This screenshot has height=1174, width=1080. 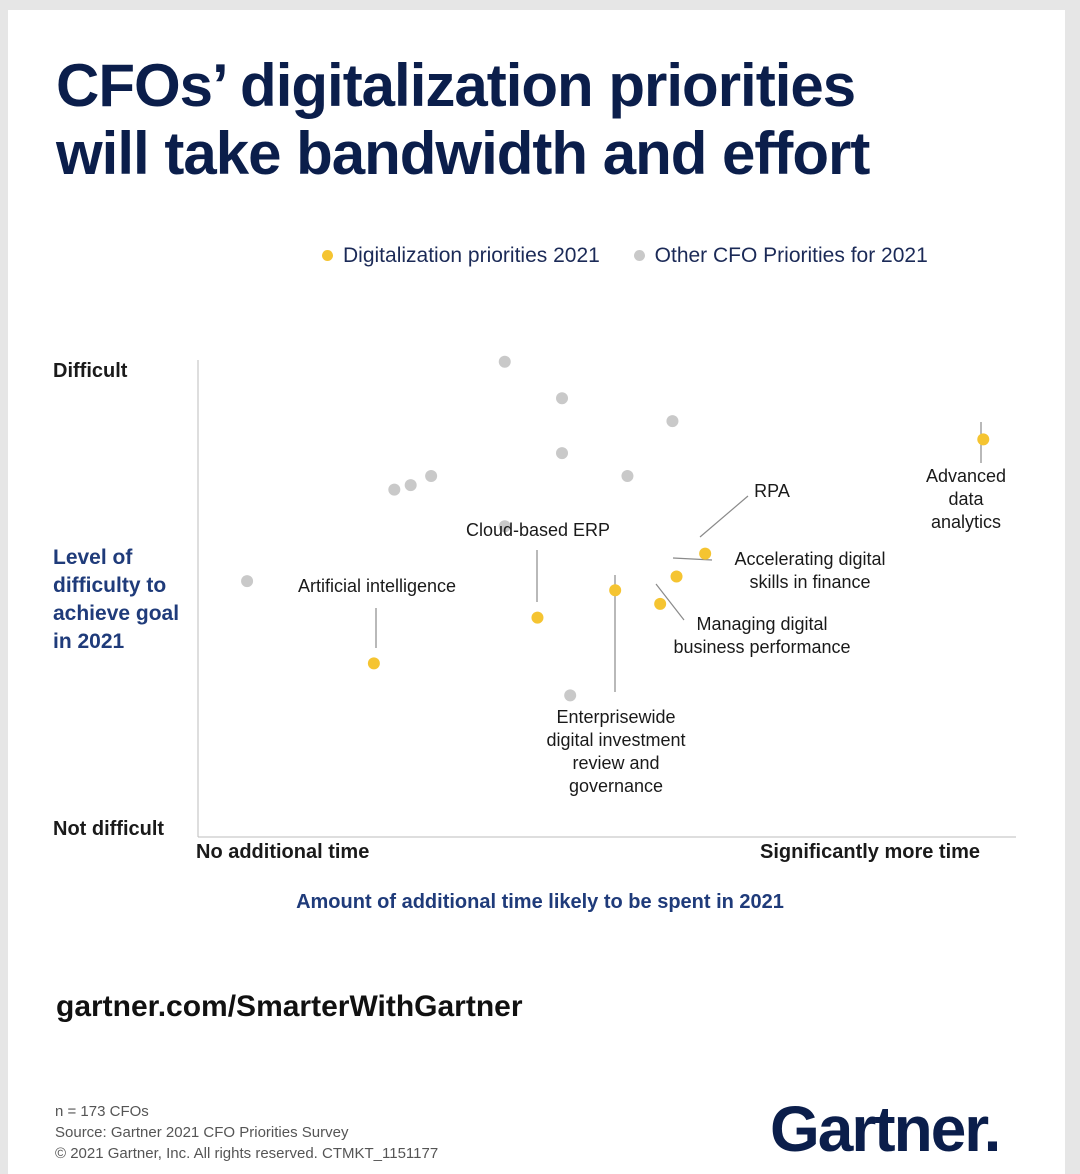 I want to click on leader-line-managing-digital-business-performance, so click(x=670, y=602).